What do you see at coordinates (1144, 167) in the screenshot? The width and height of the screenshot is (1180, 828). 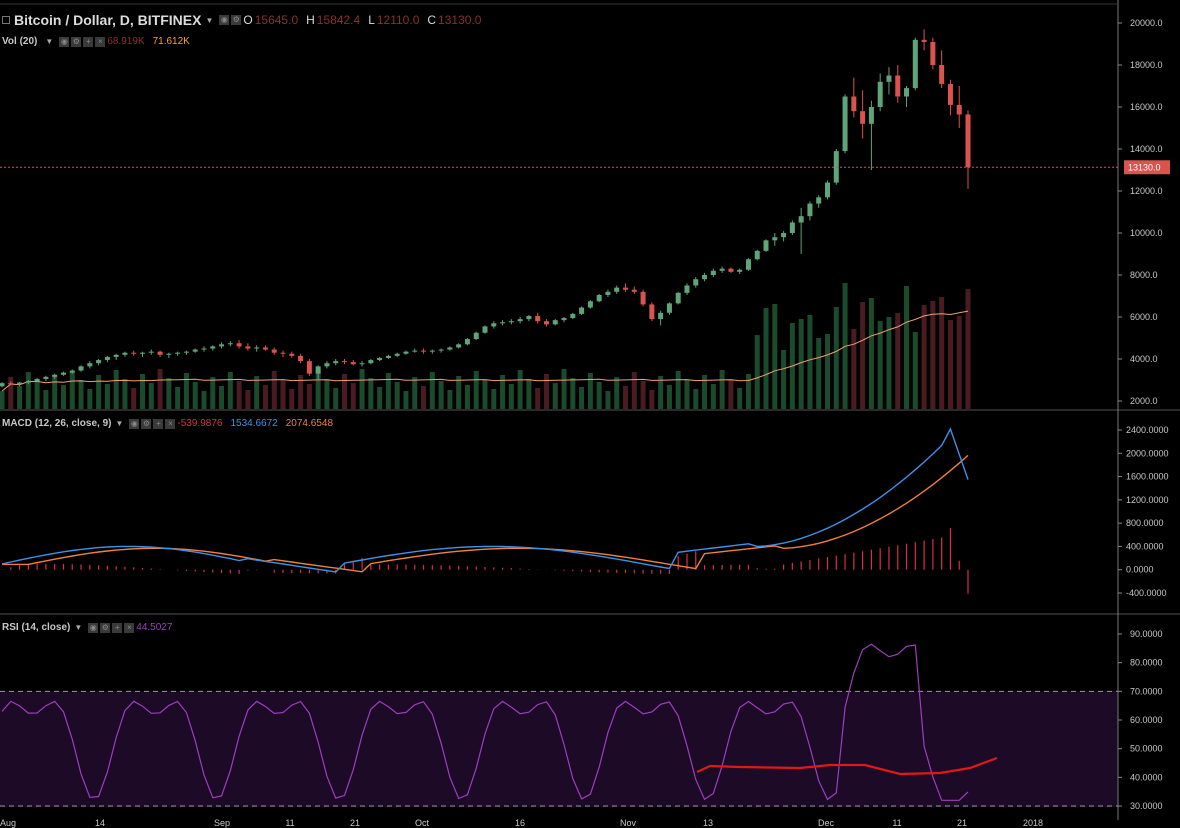 I see `last-price-label: 13130.0` at bounding box center [1144, 167].